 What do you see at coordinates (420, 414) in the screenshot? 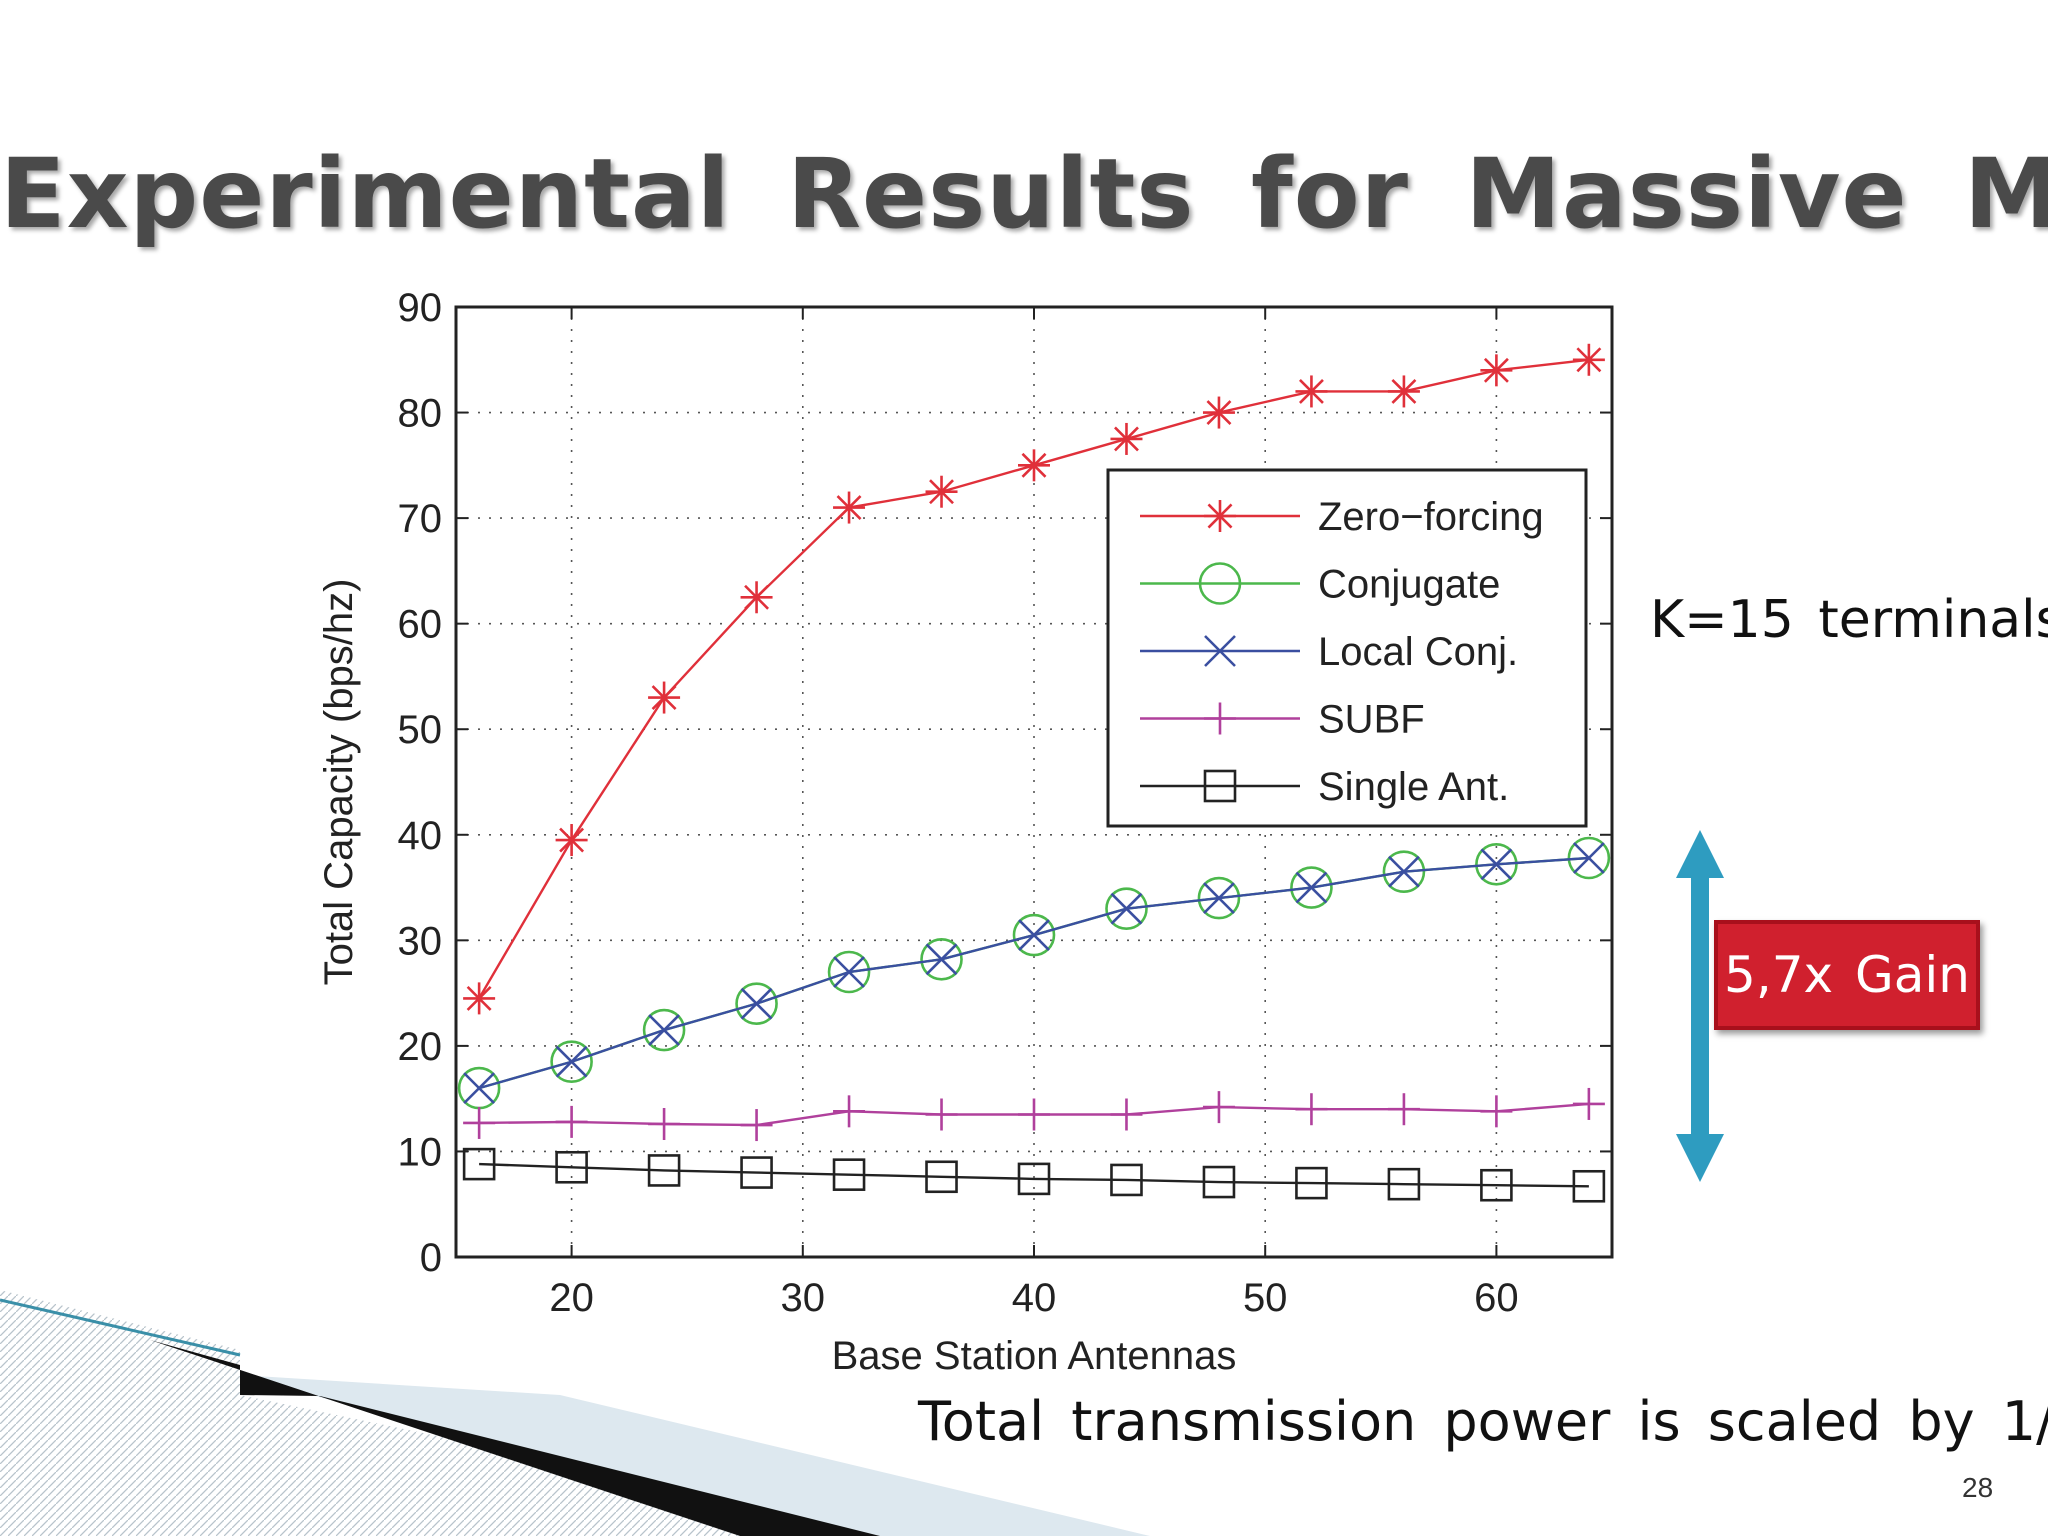
I see `y-tick-label: 80` at bounding box center [420, 414].